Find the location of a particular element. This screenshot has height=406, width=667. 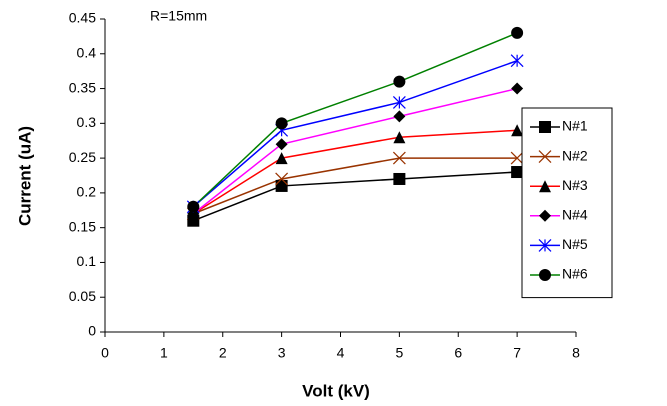

legend: N#1 N#2 N#3 N#4 N#5 N#6 is located at coordinates (567, 203).